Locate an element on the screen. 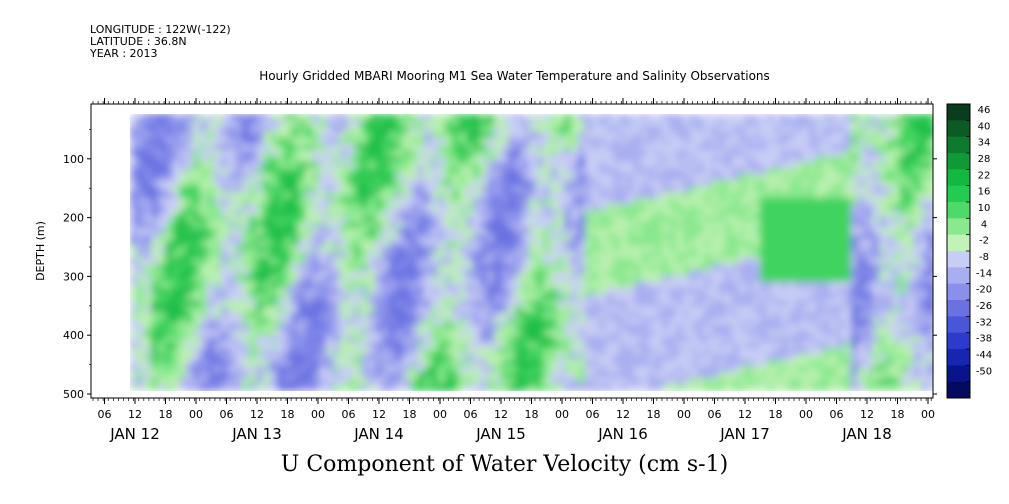 The height and width of the screenshot is (504, 1009). colorbar-label: -2 is located at coordinates (984, 241).